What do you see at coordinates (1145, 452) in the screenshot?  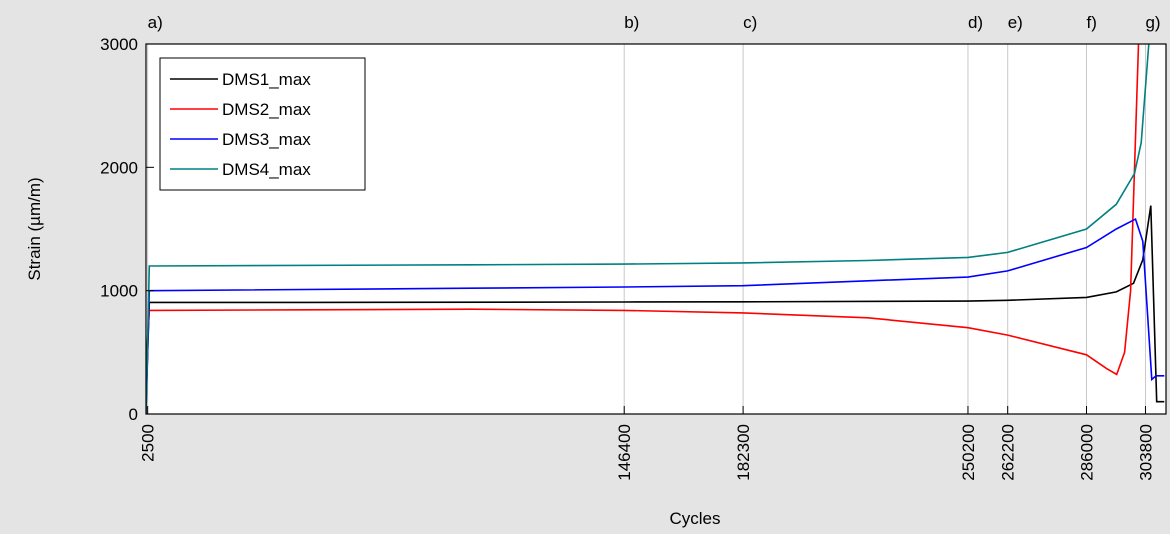 I see `x-tick-label: 303800` at bounding box center [1145, 452].